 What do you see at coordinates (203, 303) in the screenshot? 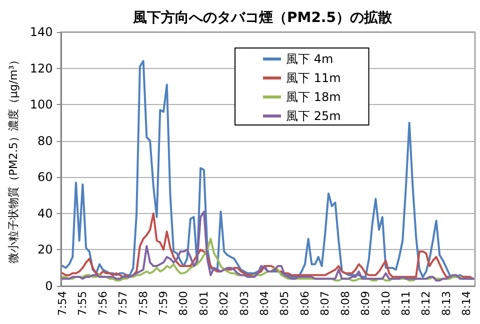
I see `x-tick-label: 8:01` at bounding box center [203, 303].